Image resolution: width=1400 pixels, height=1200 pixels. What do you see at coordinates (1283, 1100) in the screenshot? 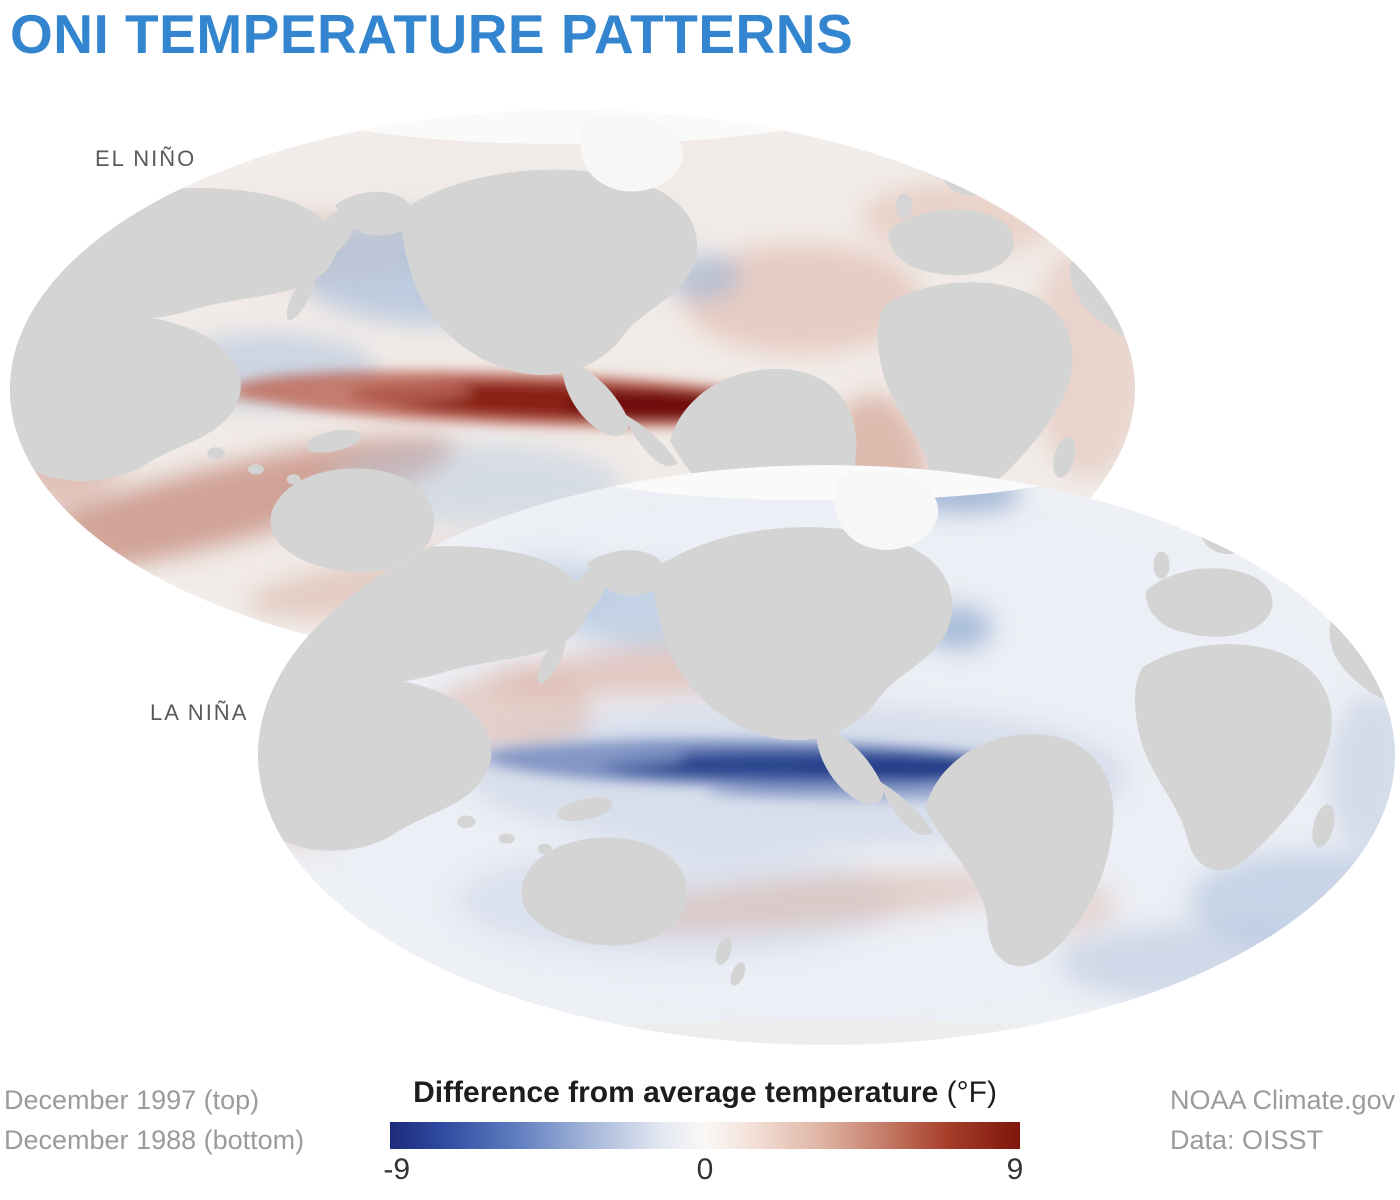
I see `source-line-noaa: NOAA Climate.gov` at bounding box center [1283, 1100].